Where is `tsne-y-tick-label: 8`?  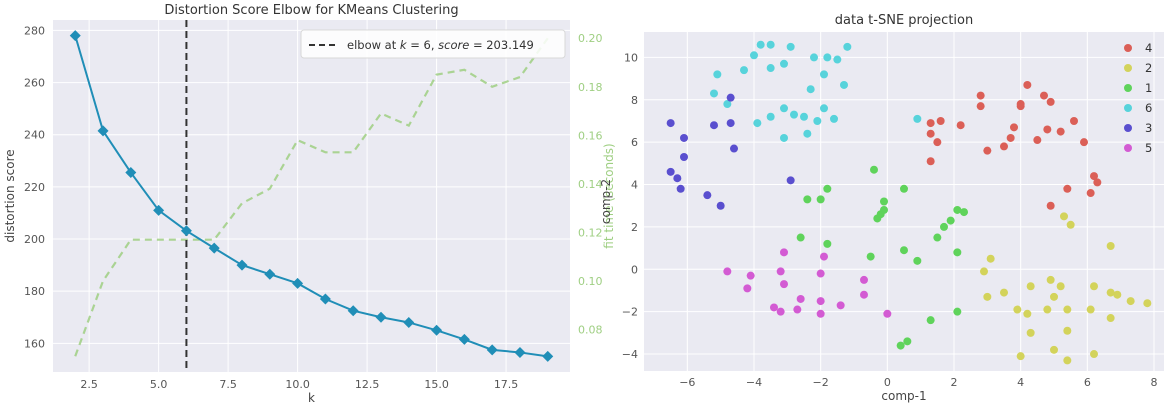
tsne-y-tick-label: 8 is located at coordinates (634, 100).